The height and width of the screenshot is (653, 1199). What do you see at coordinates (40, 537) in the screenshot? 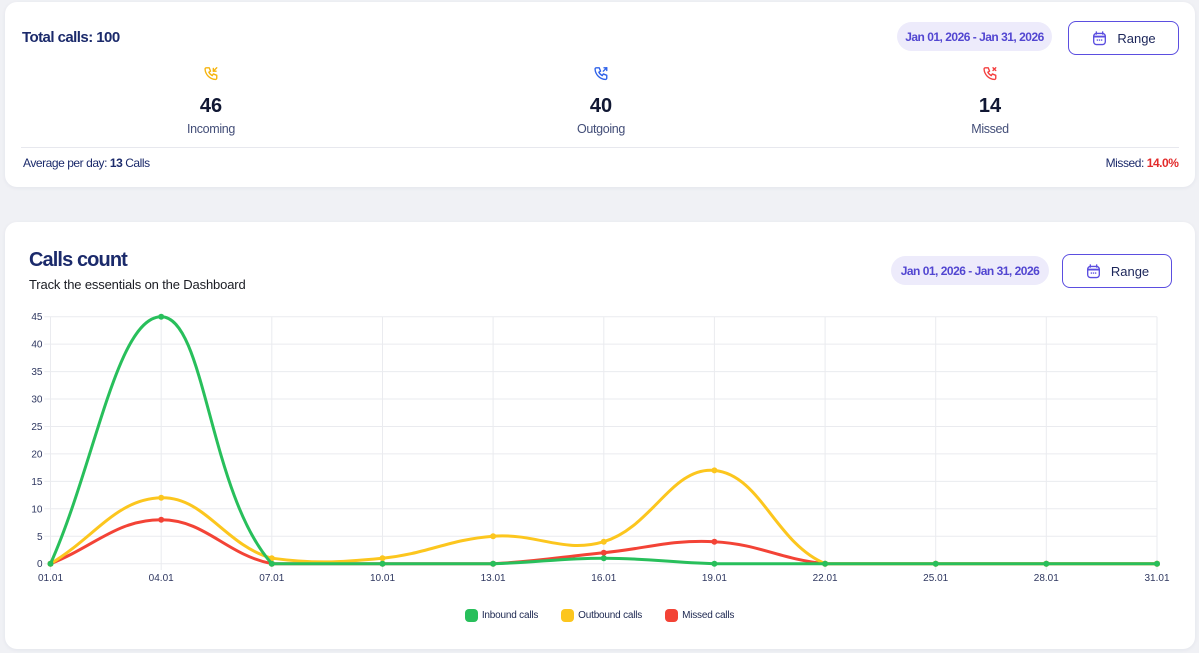
I see `svg-text: 5` at bounding box center [40, 537].